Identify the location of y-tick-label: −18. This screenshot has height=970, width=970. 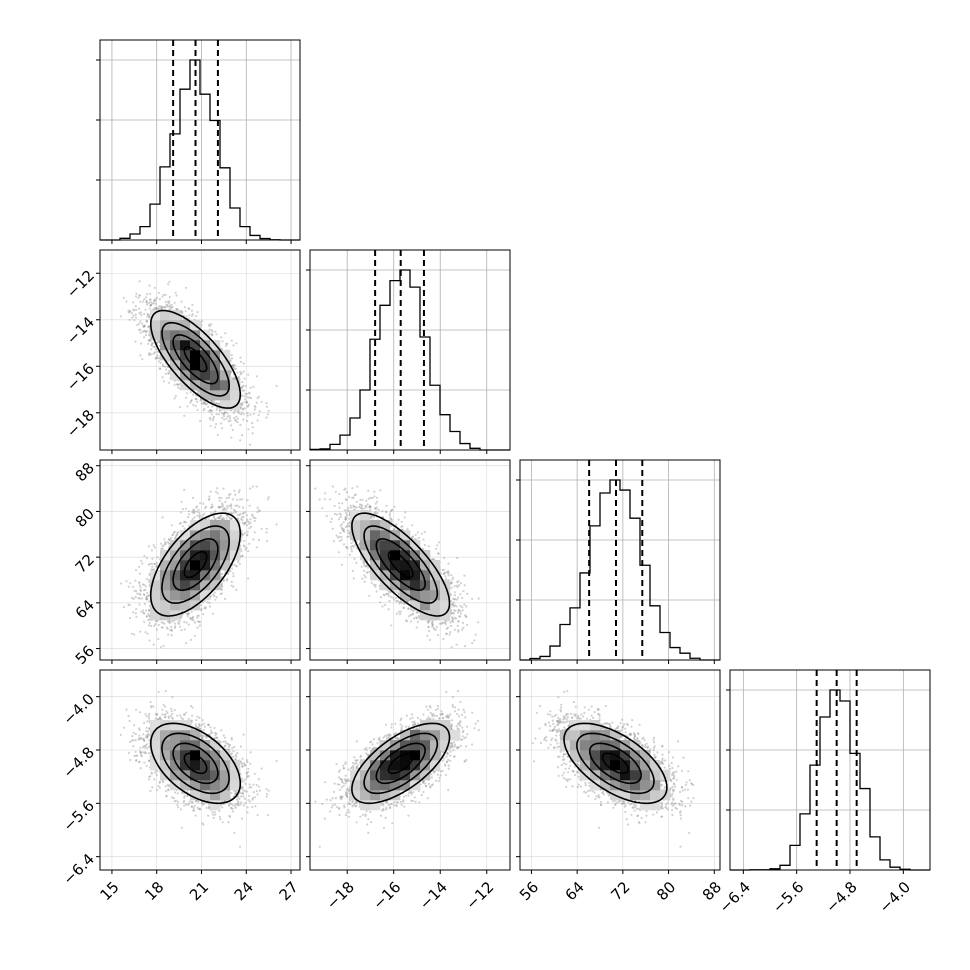
(80, 423).